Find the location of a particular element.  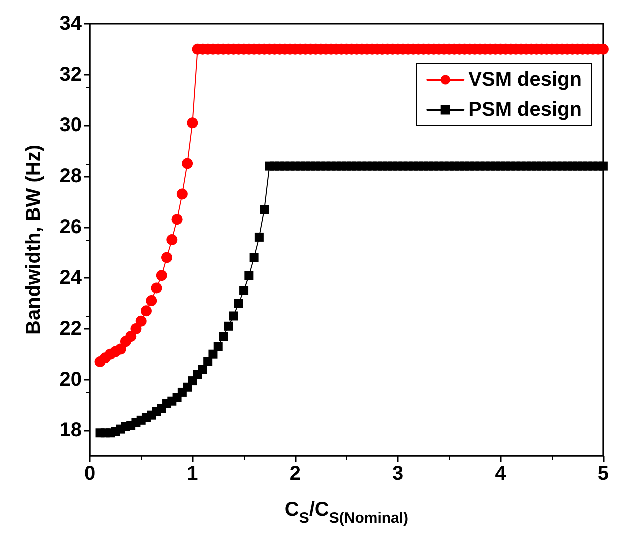

x-tick-label: 0 is located at coordinates (90, 474).